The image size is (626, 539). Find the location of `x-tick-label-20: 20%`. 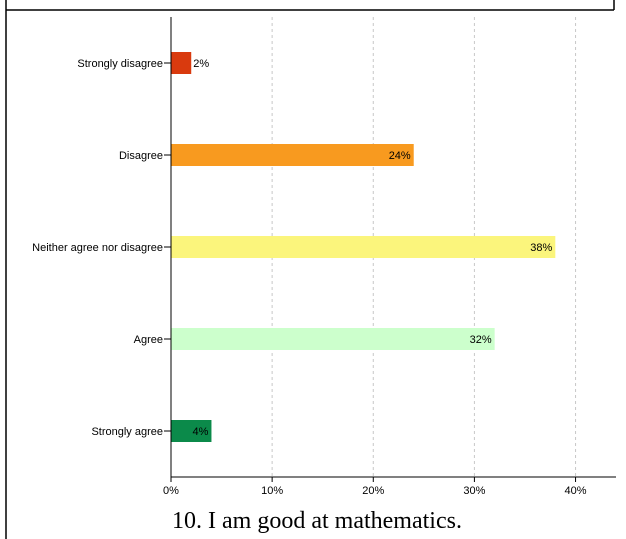

x-tick-label-20: 20% is located at coordinates (373, 491).